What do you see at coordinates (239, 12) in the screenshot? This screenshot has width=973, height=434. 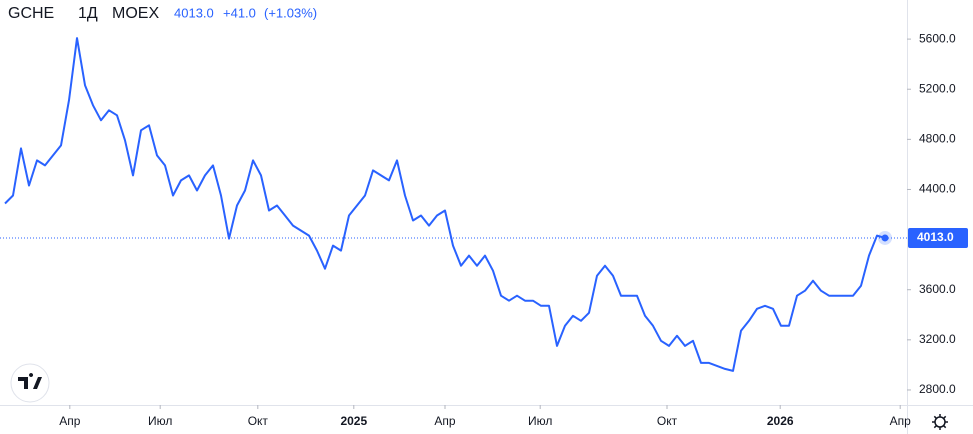 I see `change: +41.0` at bounding box center [239, 12].